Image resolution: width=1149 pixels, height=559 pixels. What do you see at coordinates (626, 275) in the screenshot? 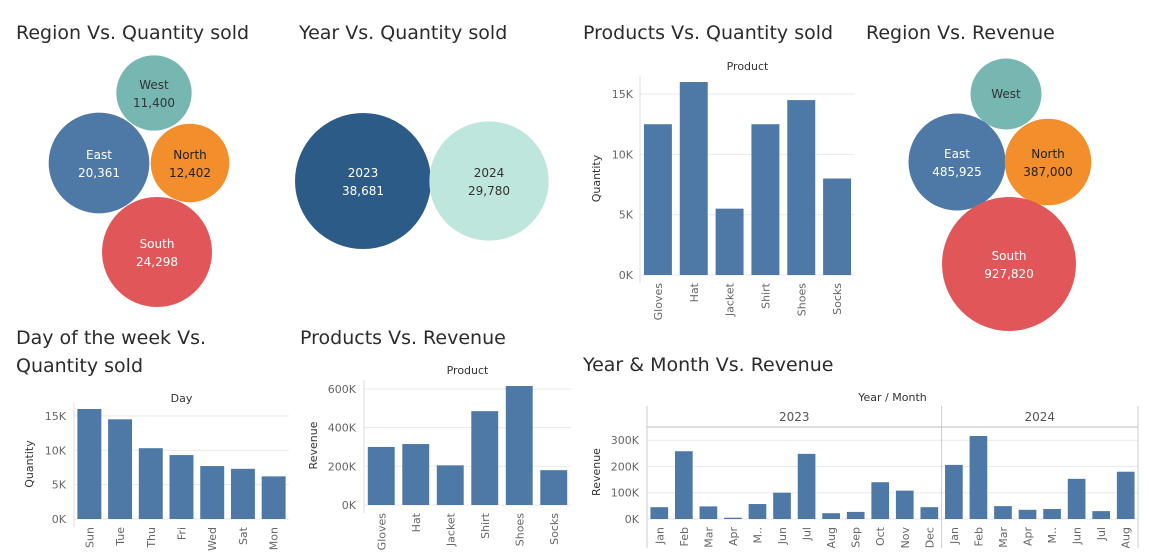
I see `product_qty-ytick-label: 0K` at bounding box center [626, 275].